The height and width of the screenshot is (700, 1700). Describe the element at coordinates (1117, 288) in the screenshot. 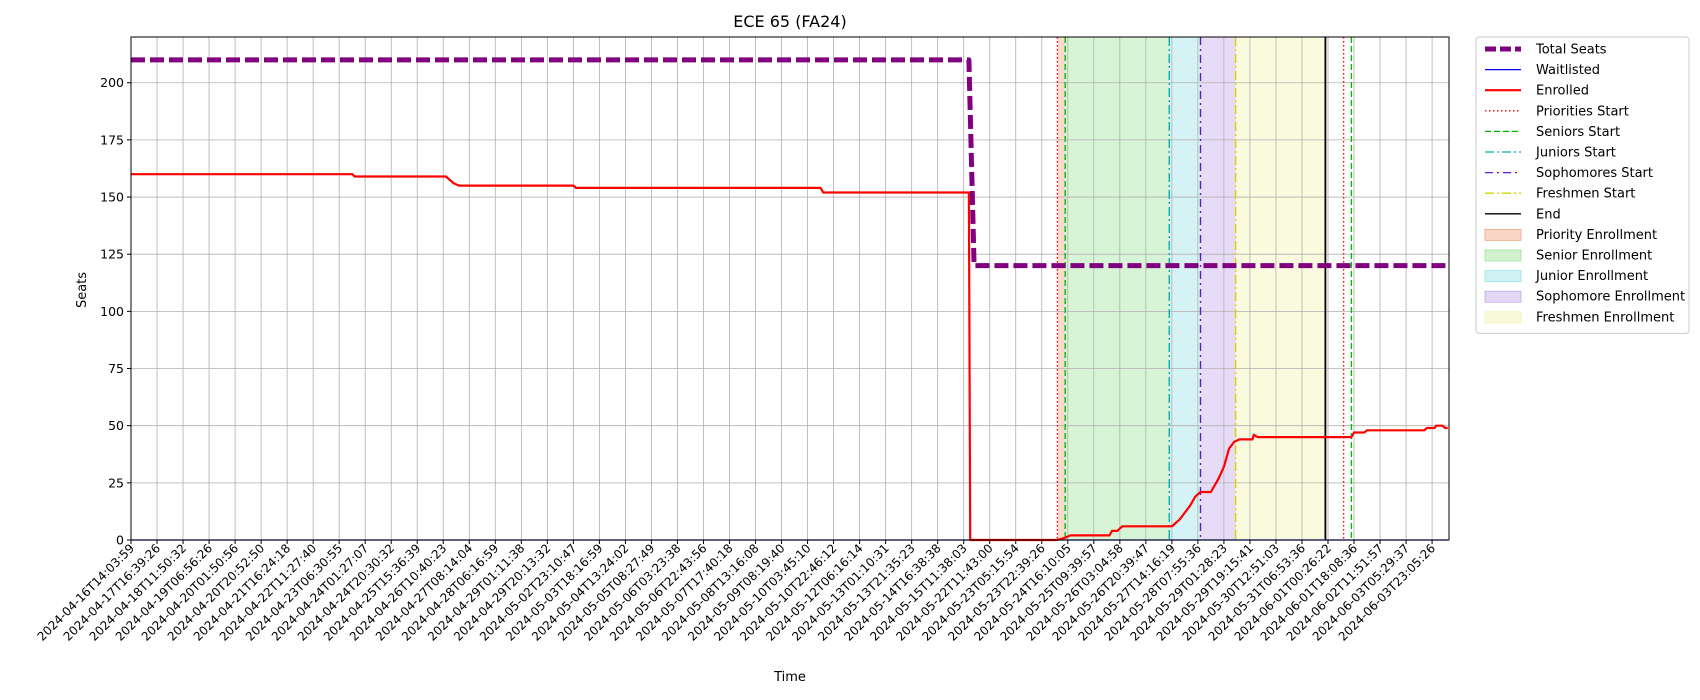

I see `phase-span-senior-enrollment` at that location.